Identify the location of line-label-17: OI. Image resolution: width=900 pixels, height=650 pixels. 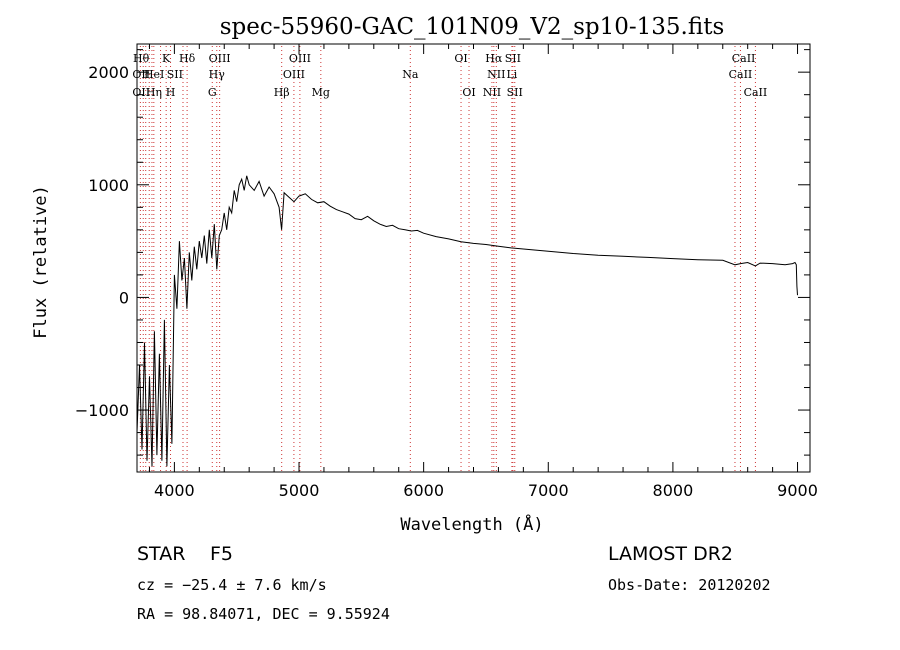
(460, 58).